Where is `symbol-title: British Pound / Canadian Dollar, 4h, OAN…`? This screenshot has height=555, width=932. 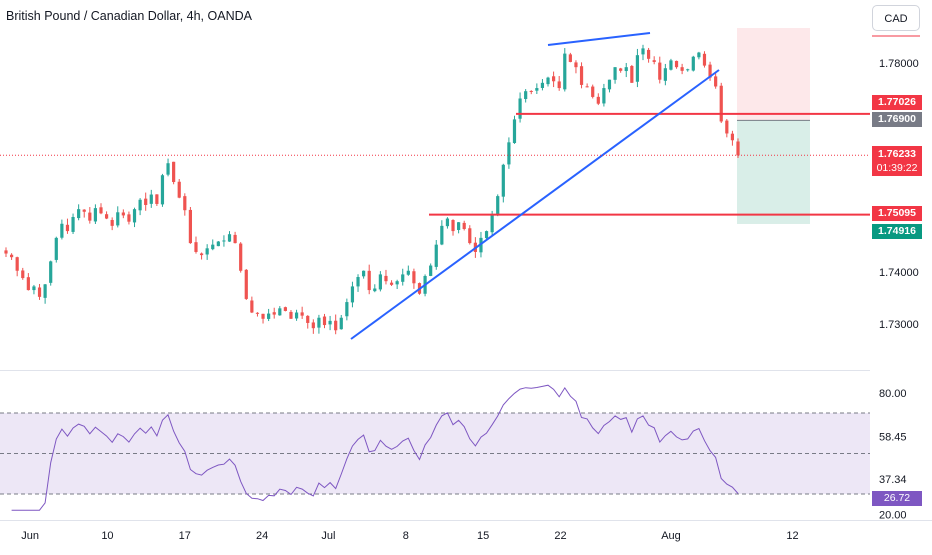 symbol-title: British Pound / Canadian Dollar, 4h, OAN… is located at coordinates (129, 16).